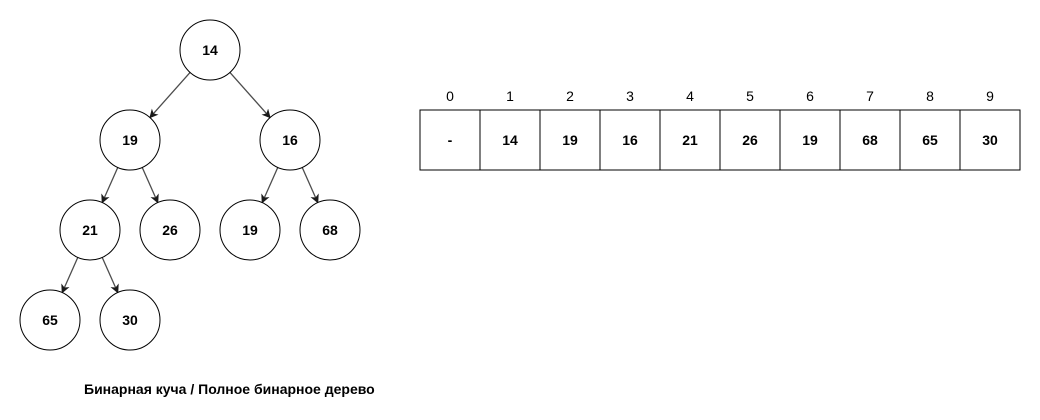  I want to click on tree-node-n1: 14, so click(210, 50).